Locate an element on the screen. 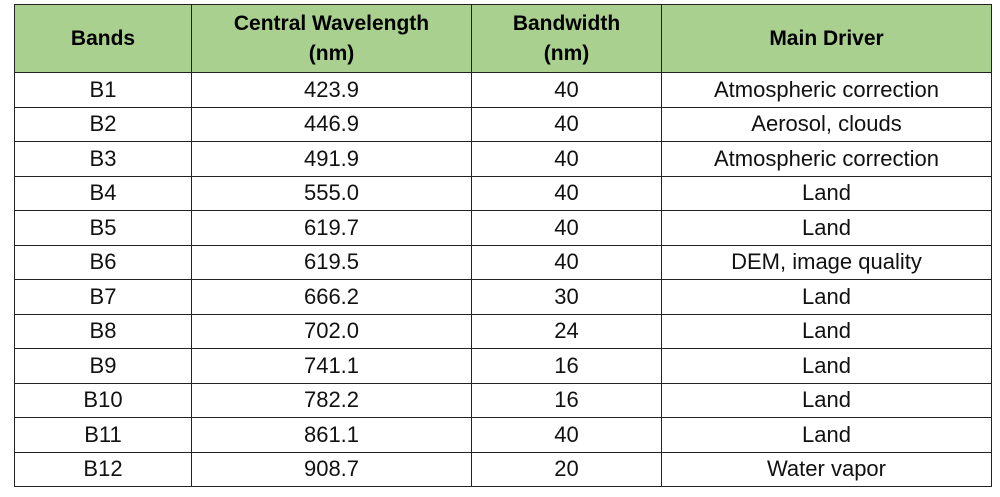 Image resolution: width=1000 pixels, height=497 pixels. central-wavelength-cell: 861.1 is located at coordinates (331, 435).